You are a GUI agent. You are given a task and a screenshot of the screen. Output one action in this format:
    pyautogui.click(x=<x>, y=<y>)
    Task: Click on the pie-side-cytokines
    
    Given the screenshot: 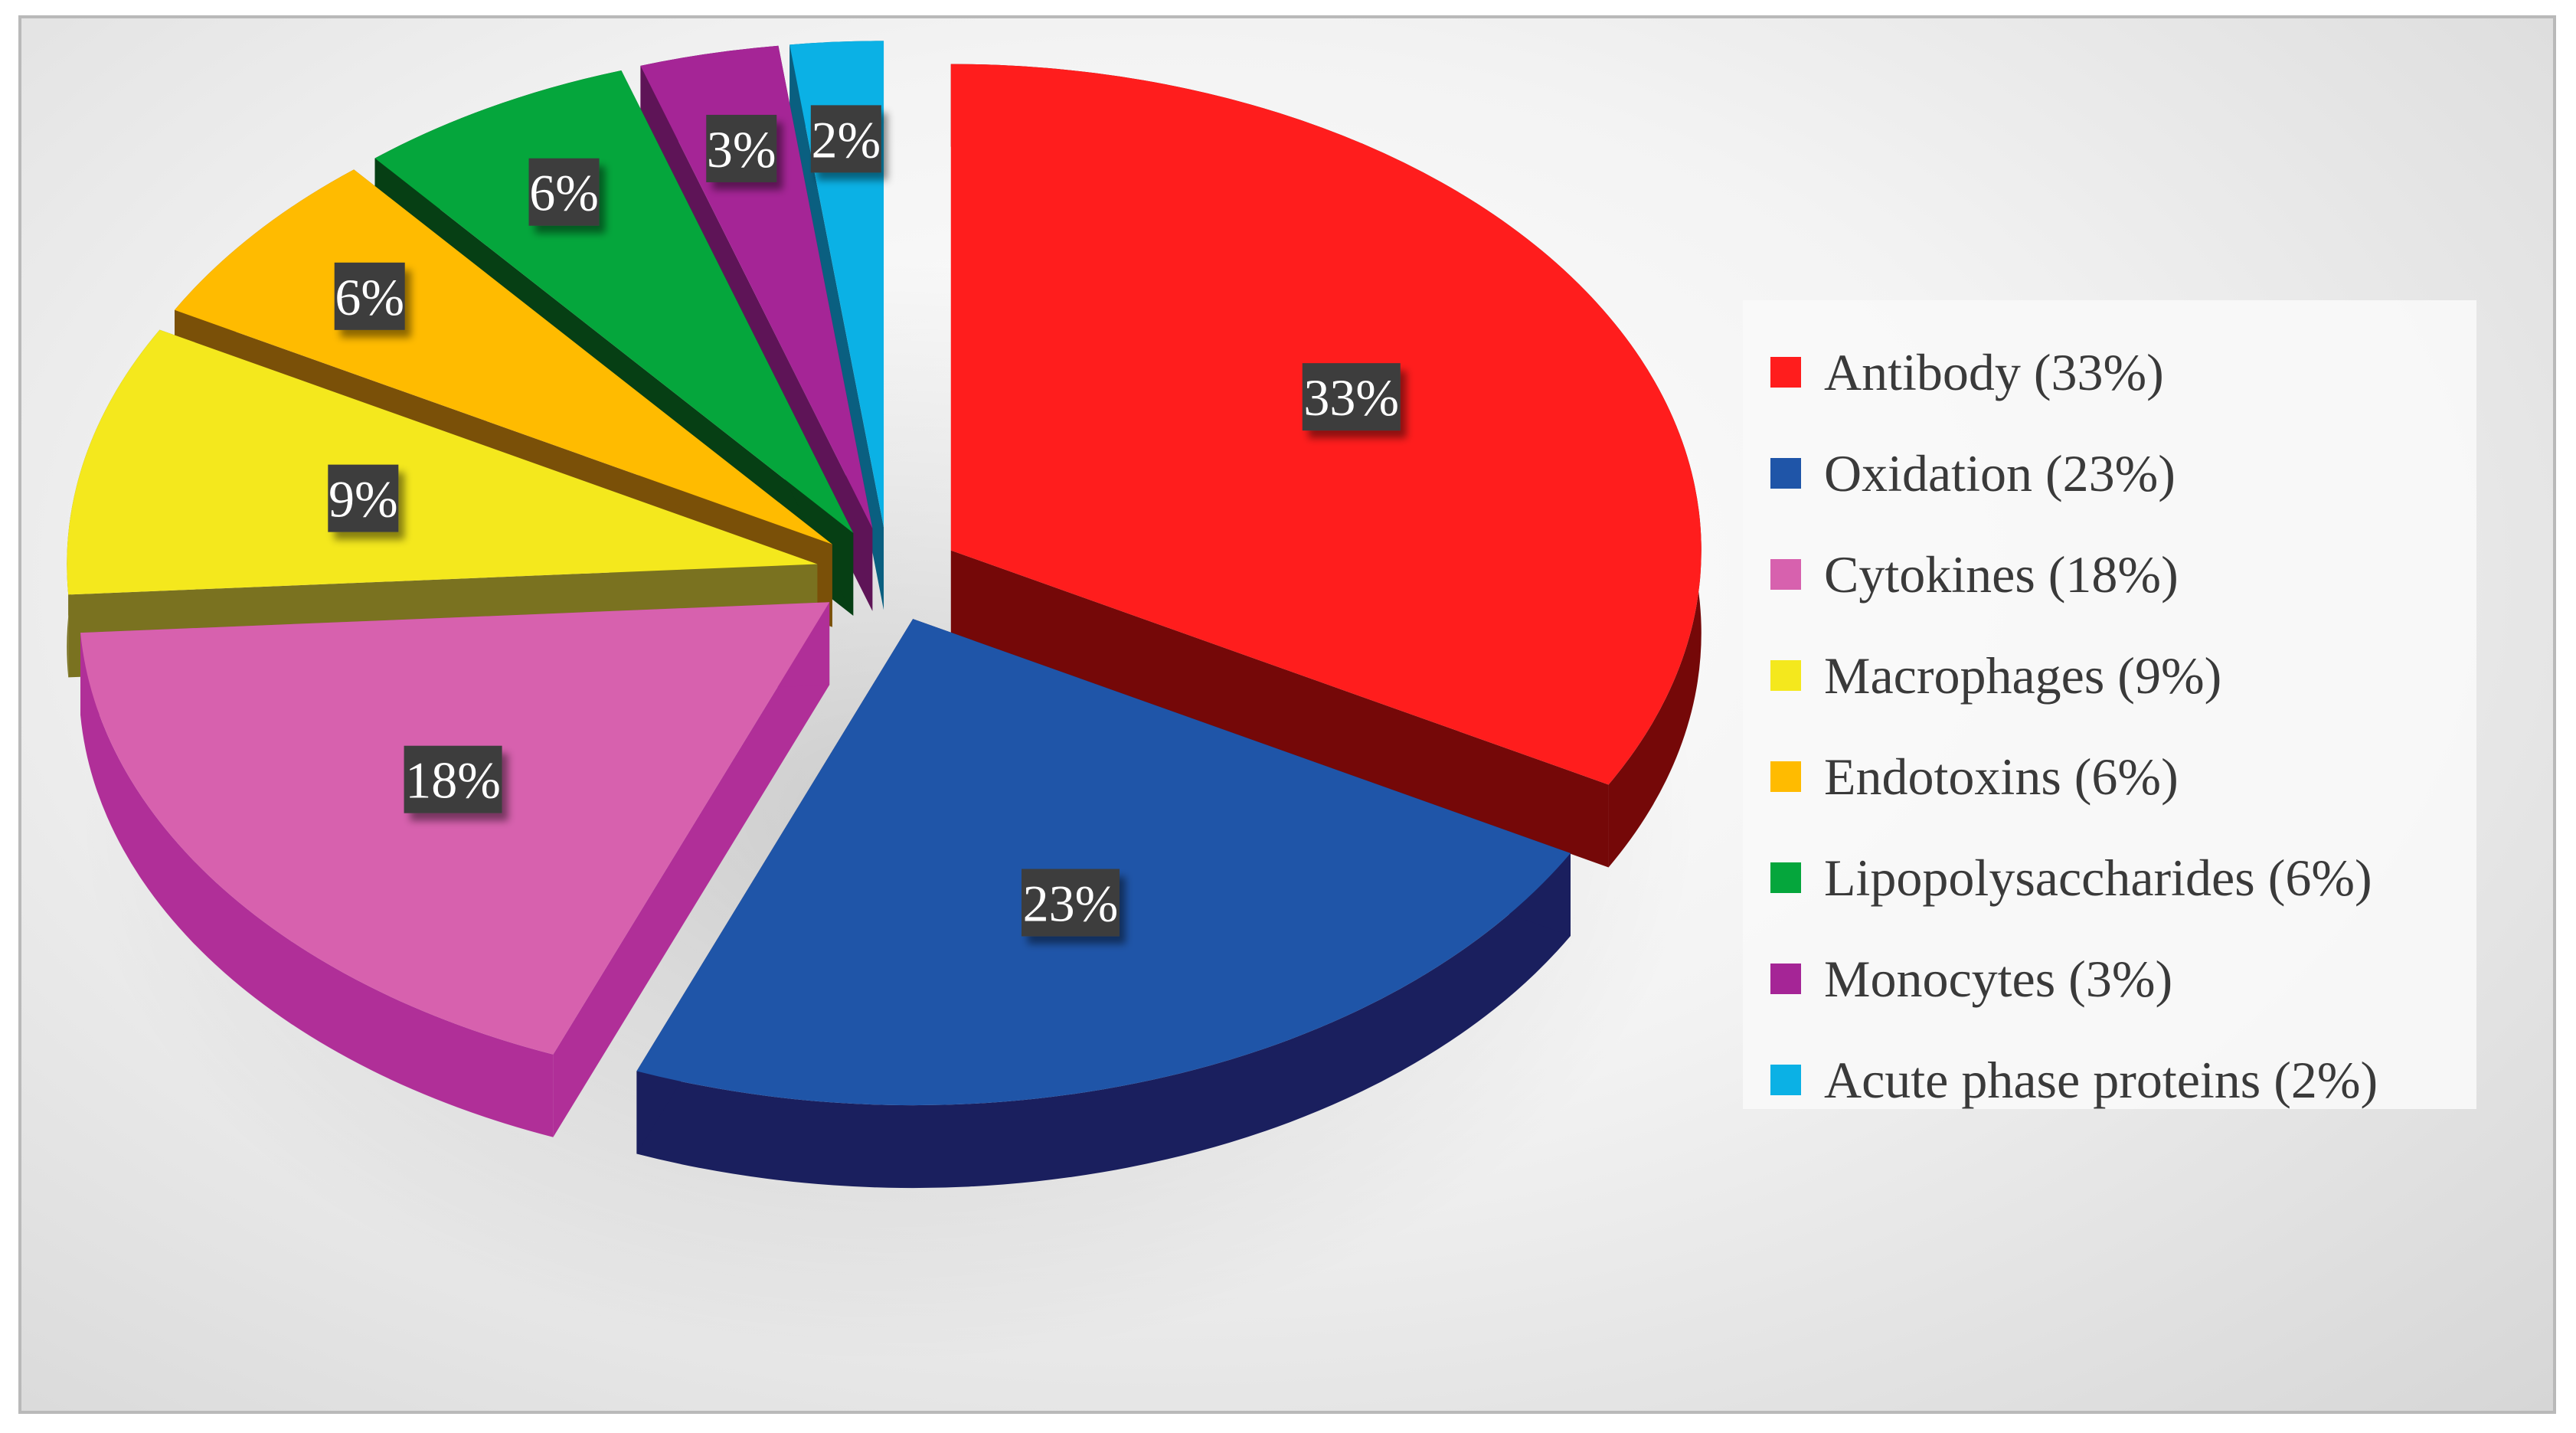 What is the action you would take?
    pyautogui.click(x=317, y=885)
    